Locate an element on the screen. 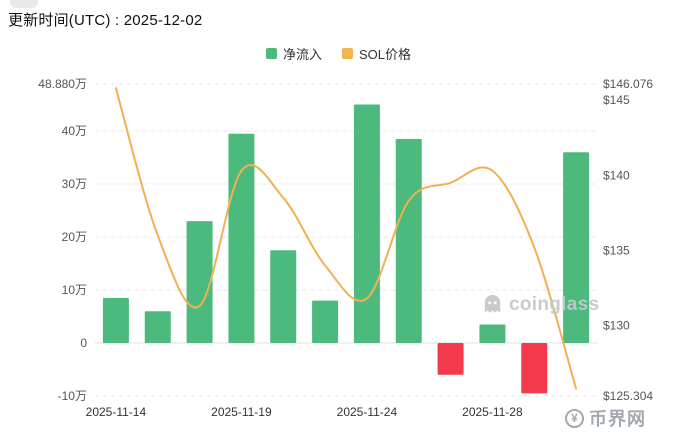  legend-label: SOL价格 is located at coordinates (385, 54).